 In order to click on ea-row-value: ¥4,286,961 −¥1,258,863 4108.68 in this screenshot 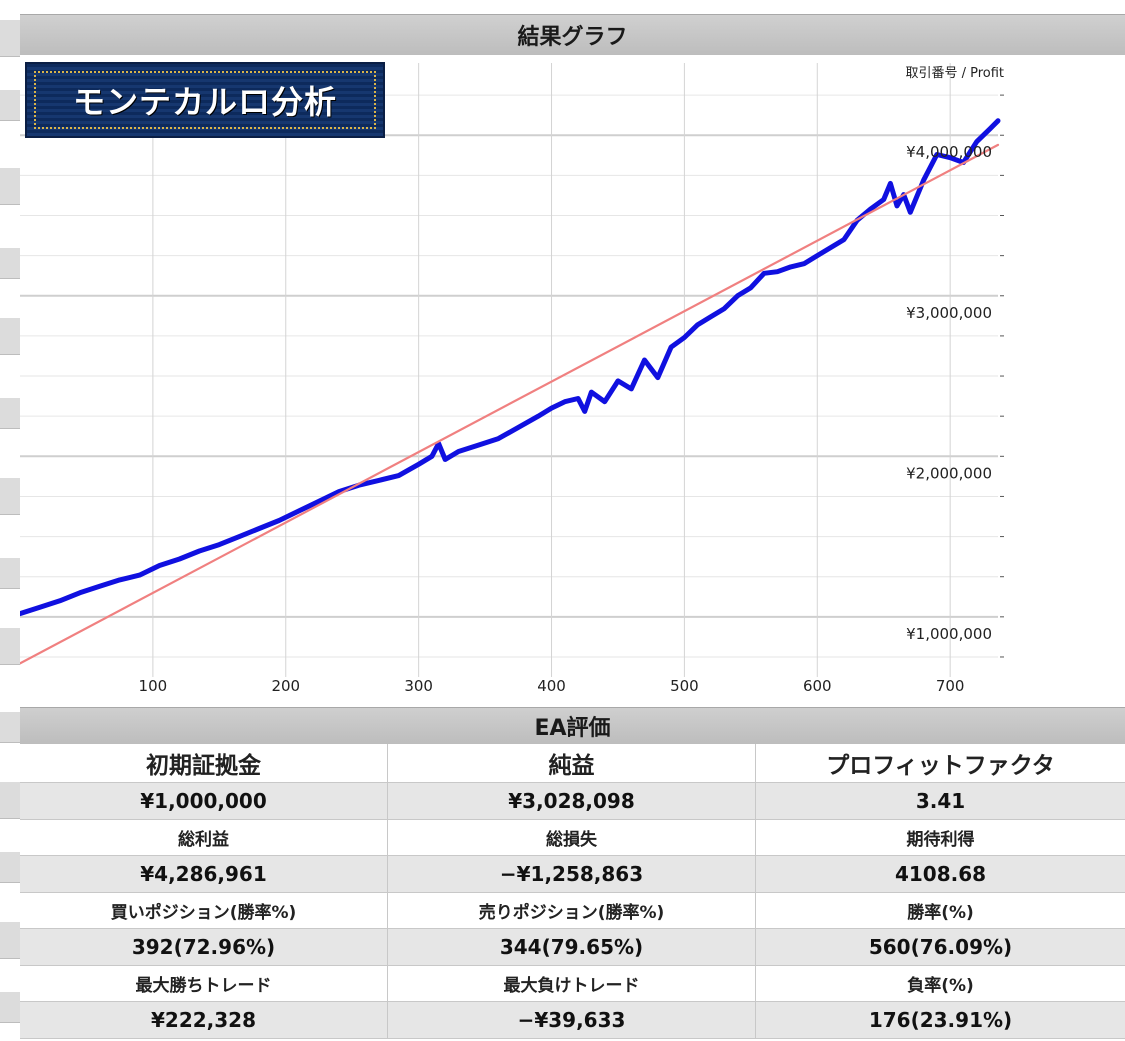, I will do `click(572, 874)`.